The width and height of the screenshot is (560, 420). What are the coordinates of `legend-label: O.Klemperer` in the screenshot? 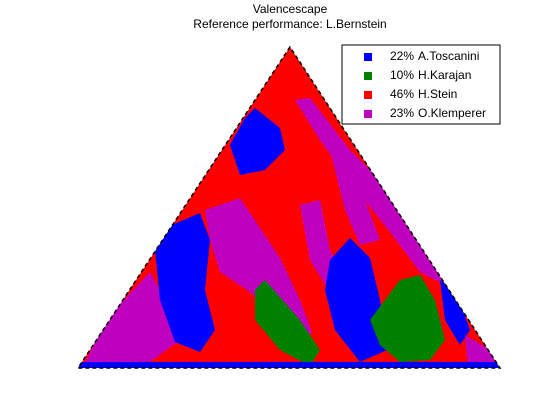 It's located at (452, 113).